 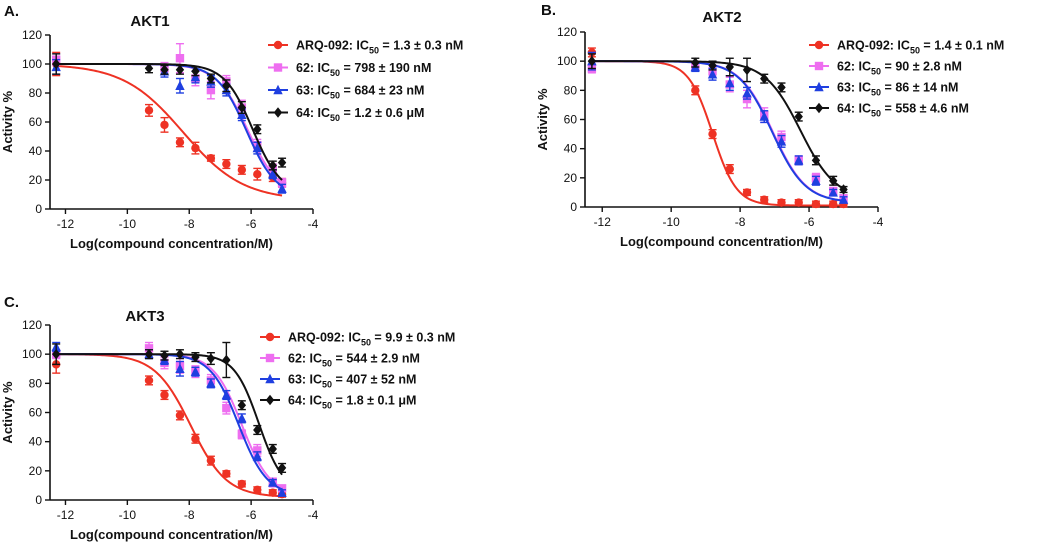 I want to click on legend-item-64: 64: IC50 = 558 ± 4.6 nM, so click(x=889, y=110).